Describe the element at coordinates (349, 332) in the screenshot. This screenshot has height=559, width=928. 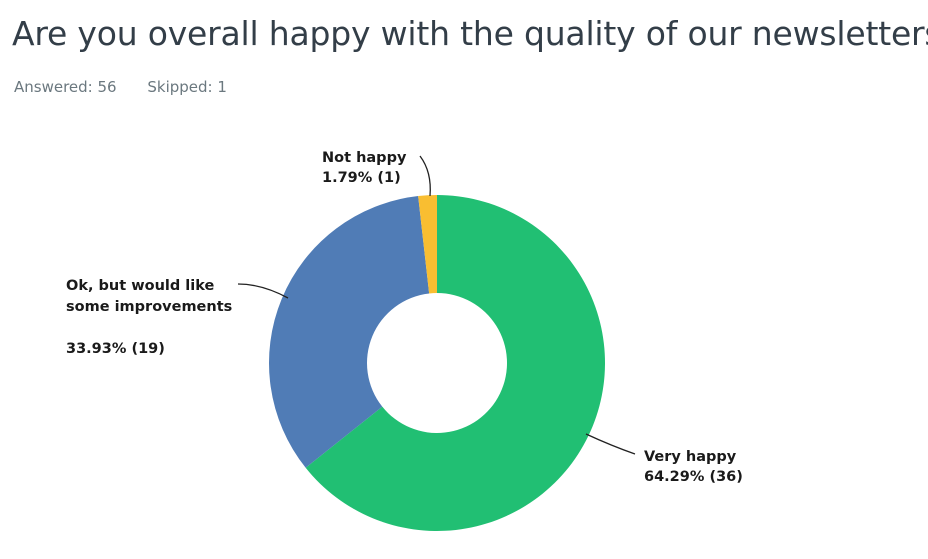
I see `slice-ok-but-would-like-some-improvements` at that location.